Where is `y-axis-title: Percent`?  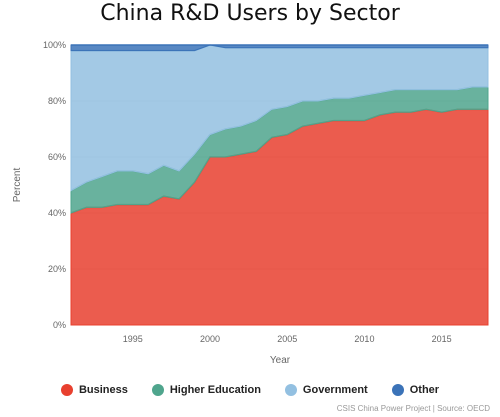
y-axis-title: Percent is located at coordinates (17, 185).